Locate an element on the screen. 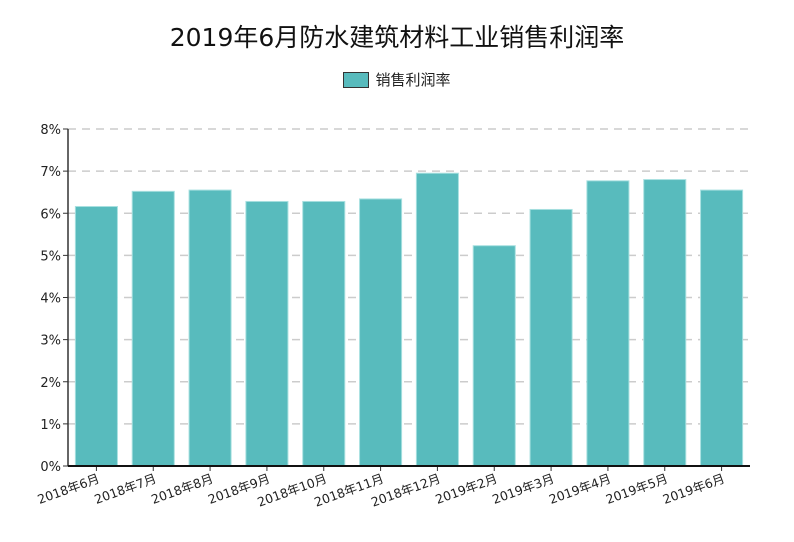 This screenshot has height=542, width=794. legend: 销售利润率 is located at coordinates (397, 79).